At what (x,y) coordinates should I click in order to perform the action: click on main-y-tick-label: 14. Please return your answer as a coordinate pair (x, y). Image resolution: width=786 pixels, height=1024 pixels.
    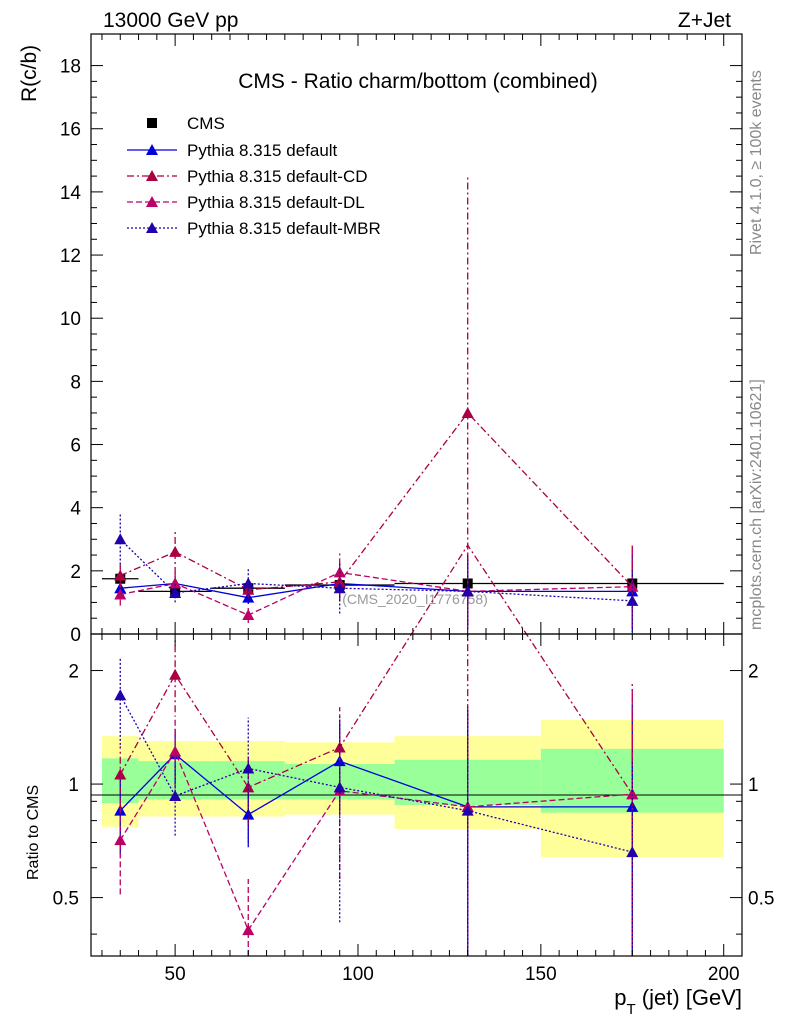
    Looking at the image, I should click on (71, 193).